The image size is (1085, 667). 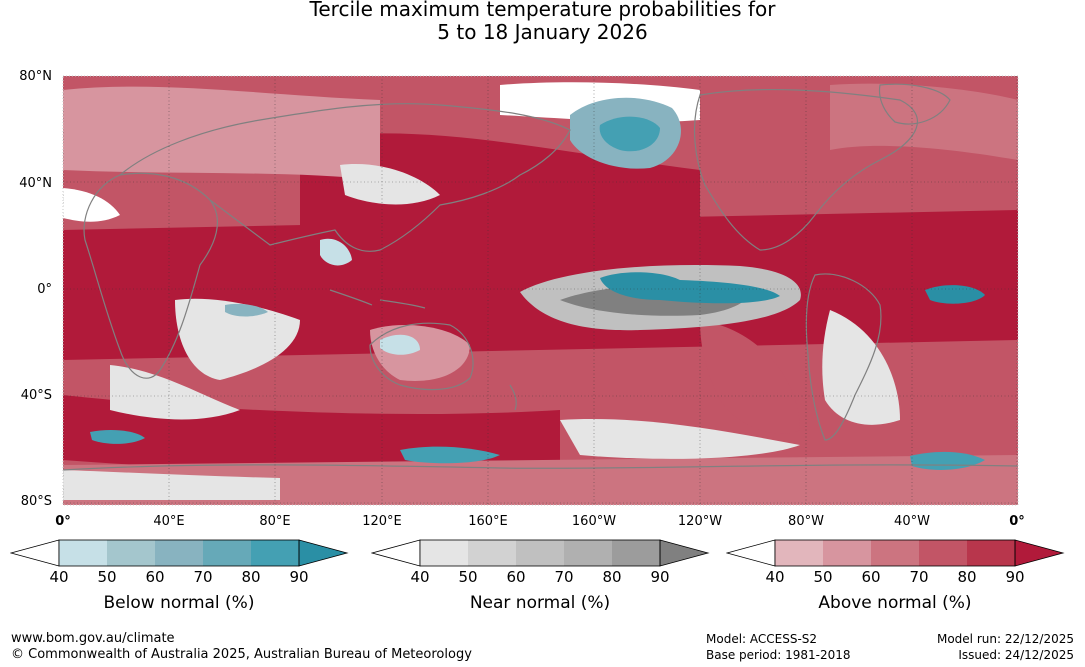 What do you see at coordinates (36, 395) in the screenshot?
I see `lat-label-40s: 40°S` at bounding box center [36, 395].